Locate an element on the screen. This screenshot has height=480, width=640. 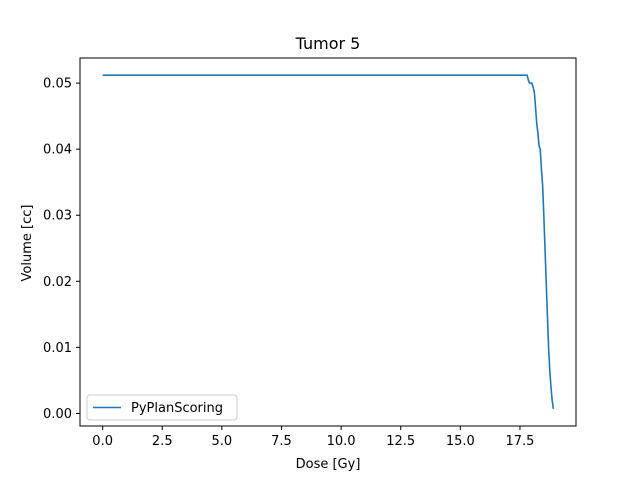
y-tick-label: 0.00 is located at coordinates (57, 414).